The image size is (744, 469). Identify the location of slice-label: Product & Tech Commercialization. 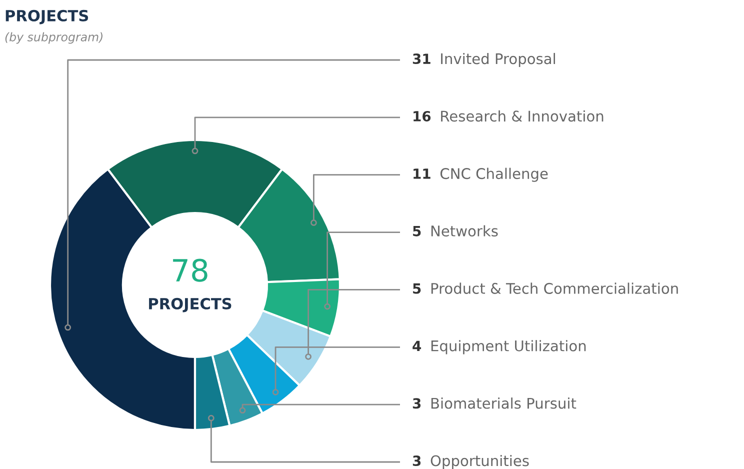
(554, 288).